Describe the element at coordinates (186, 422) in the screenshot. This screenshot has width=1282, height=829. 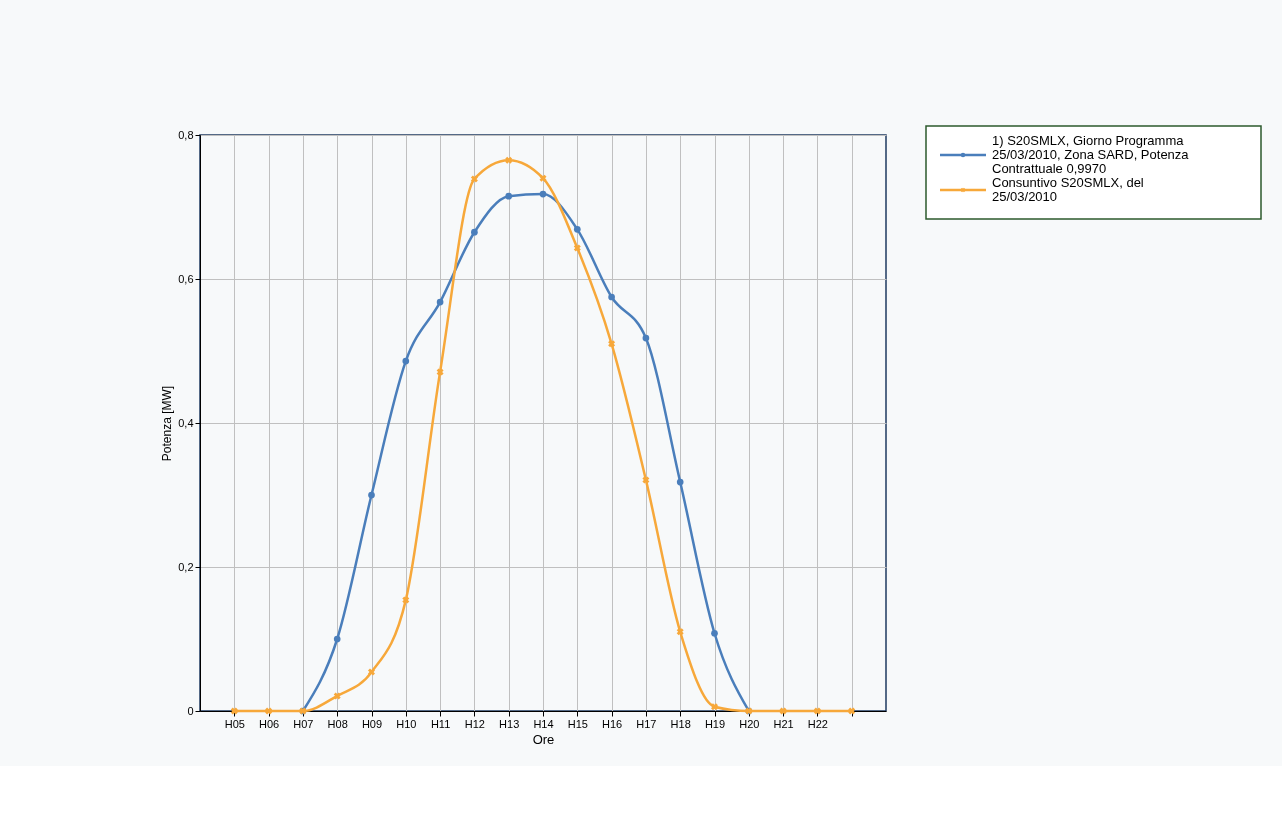
I see `y-tick-label: 0,4` at that location.